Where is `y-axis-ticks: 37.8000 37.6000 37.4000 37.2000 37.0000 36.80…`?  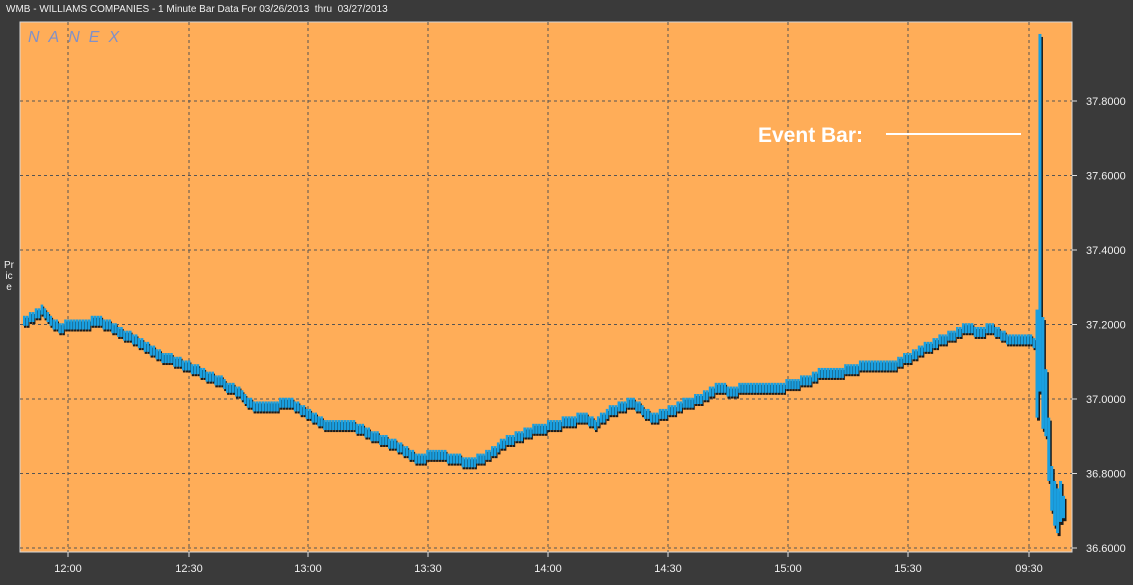
y-axis-ticks: 37.8000 37.6000 37.4000 37.2000 37.0000 36.80… is located at coordinates (1099, 325).